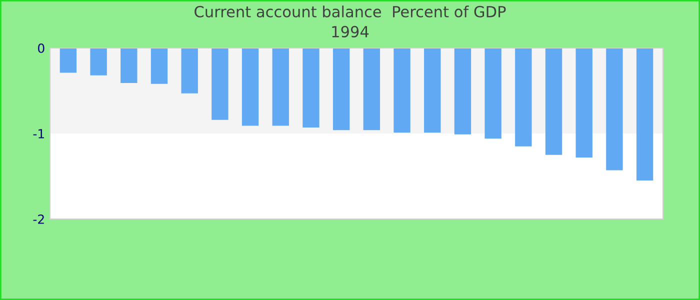 The width and height of the screenshot is (700, 300). Describe the element at coordinates (41, 48) in the screenshot. I see `y-tick-label: 0` at that location.